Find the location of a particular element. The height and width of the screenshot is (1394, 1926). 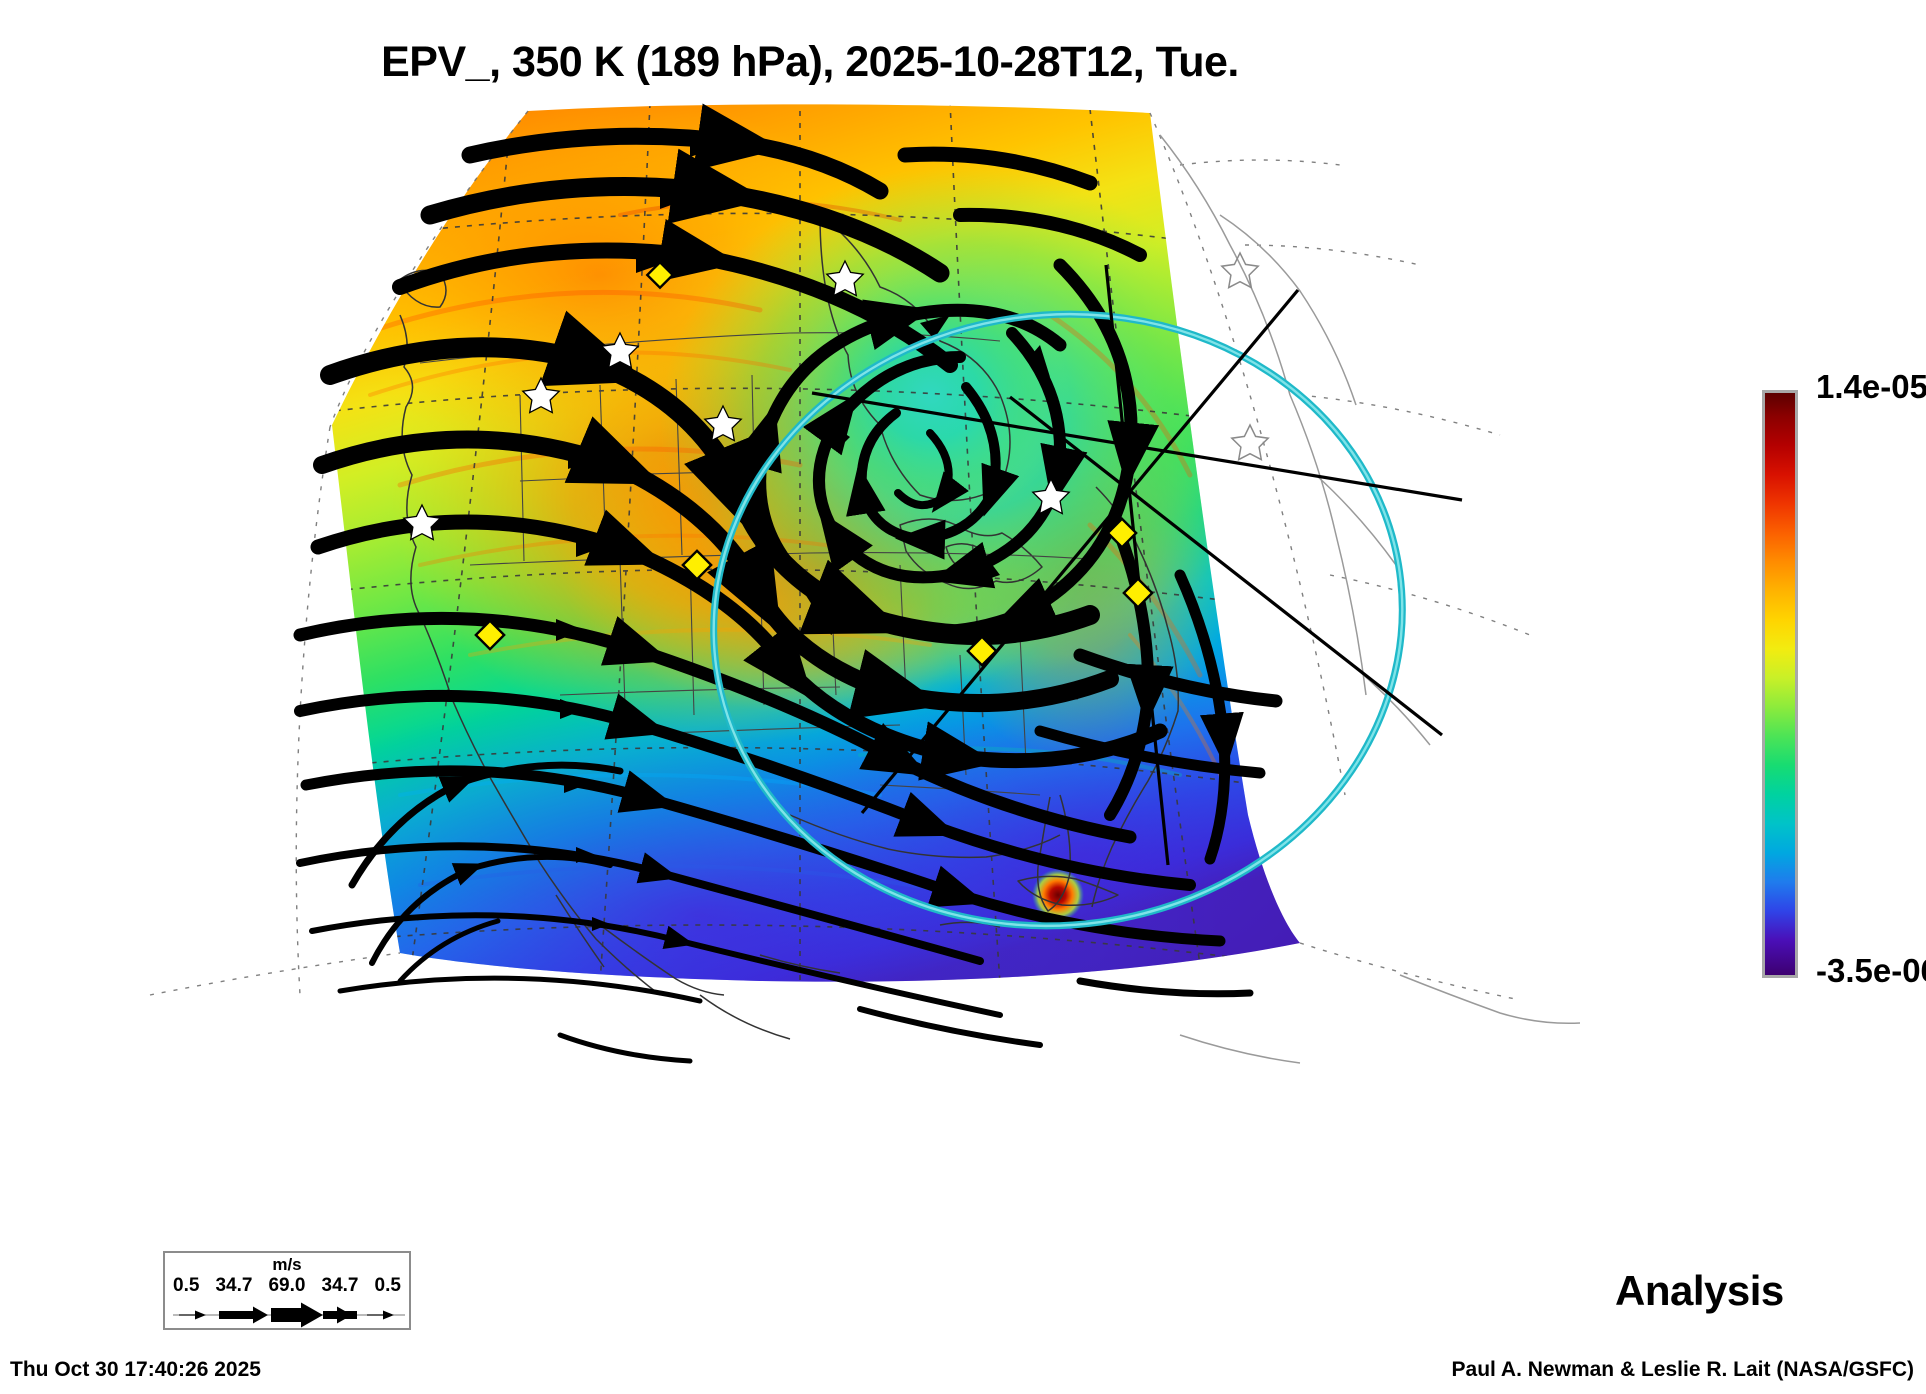

station-markers is located at coordinates (836, 459).